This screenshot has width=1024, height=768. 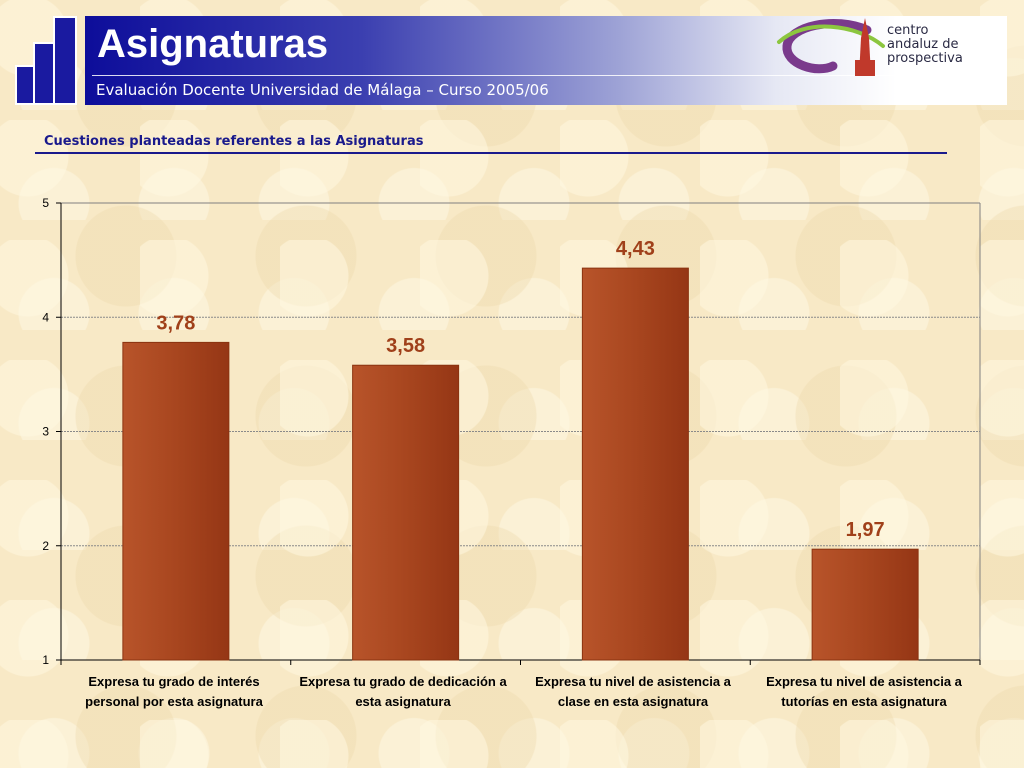 I want to click on header-decoration-outline, so click(x=65, y=60).